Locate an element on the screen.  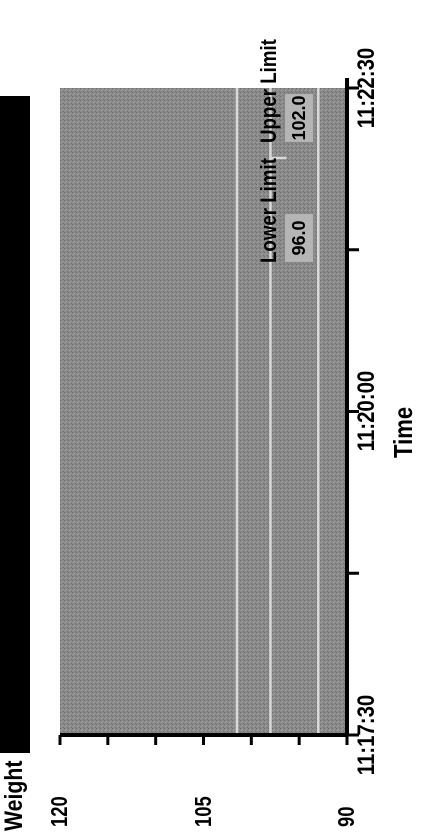
x-axis-label: Time is located at coordinates (403, 432).